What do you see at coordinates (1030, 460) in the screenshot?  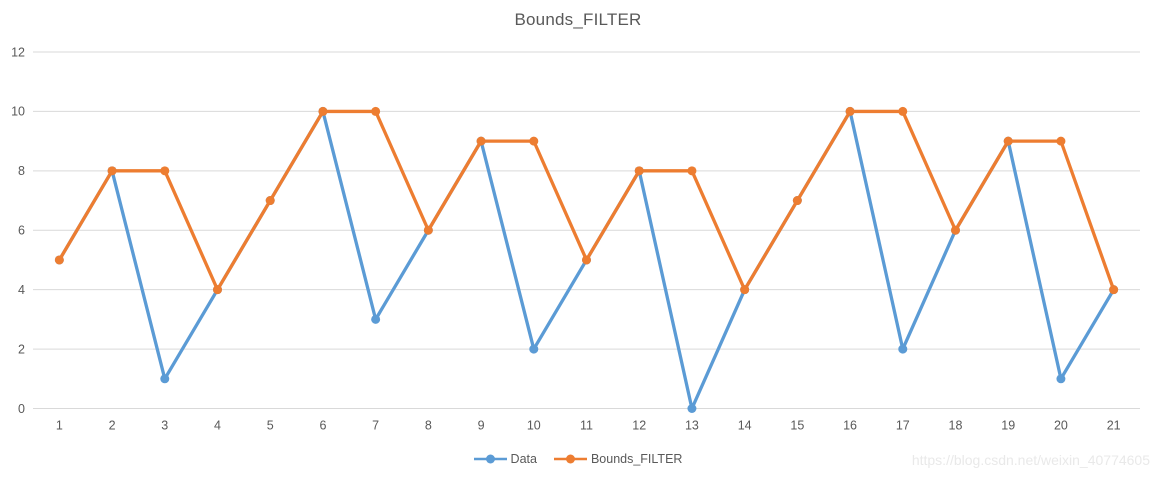 I see `watermark-link: https://blog.csdn.net/weixin_40774605` at bounding box center [1030, 460].